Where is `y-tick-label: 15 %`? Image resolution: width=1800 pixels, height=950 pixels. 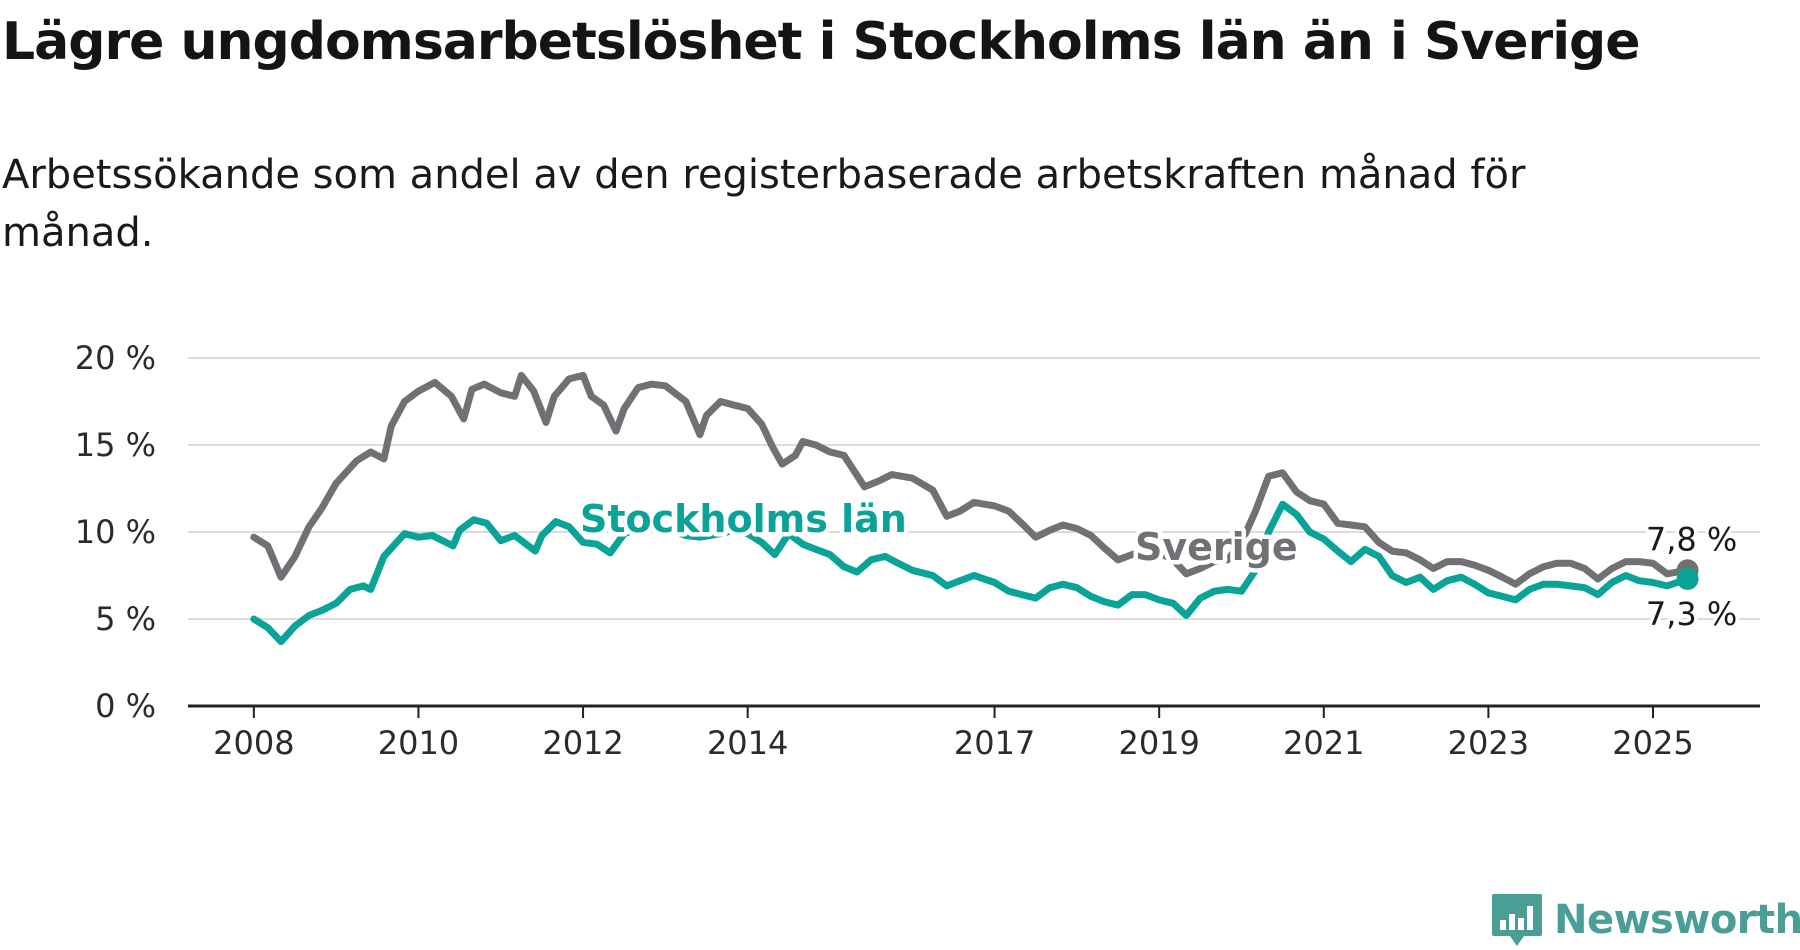
y-tick-label: 15 % is located at coordinates (115, 445).